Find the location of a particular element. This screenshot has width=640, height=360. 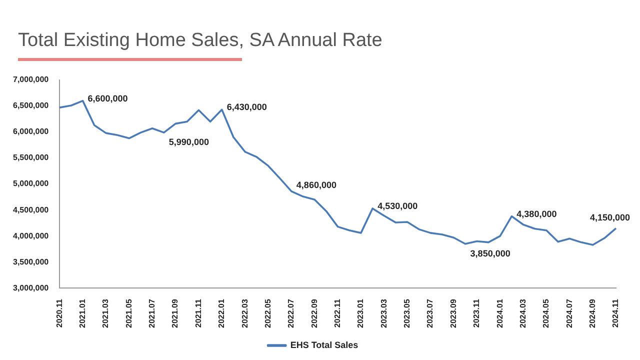

x-tick-label: 2023.09 is located at coordinates (453, 313).